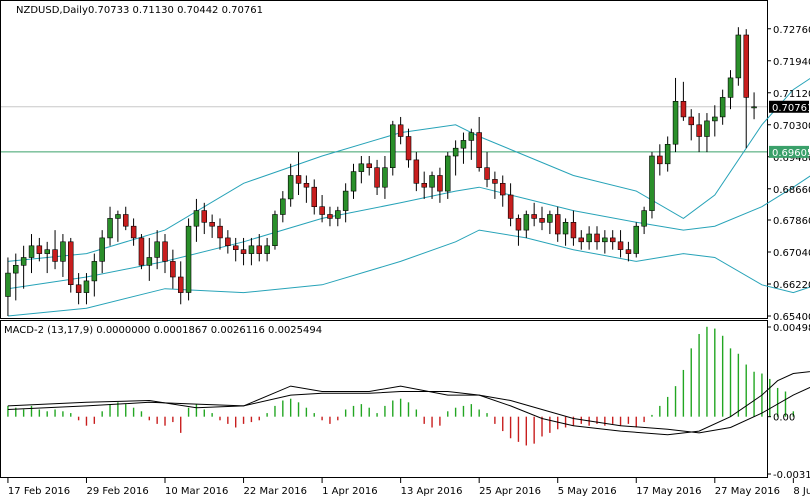 The width and height of the screenshot is (810, 500). I want to click on time-tick-label: 13 Apr 2016, so click(432, 491).